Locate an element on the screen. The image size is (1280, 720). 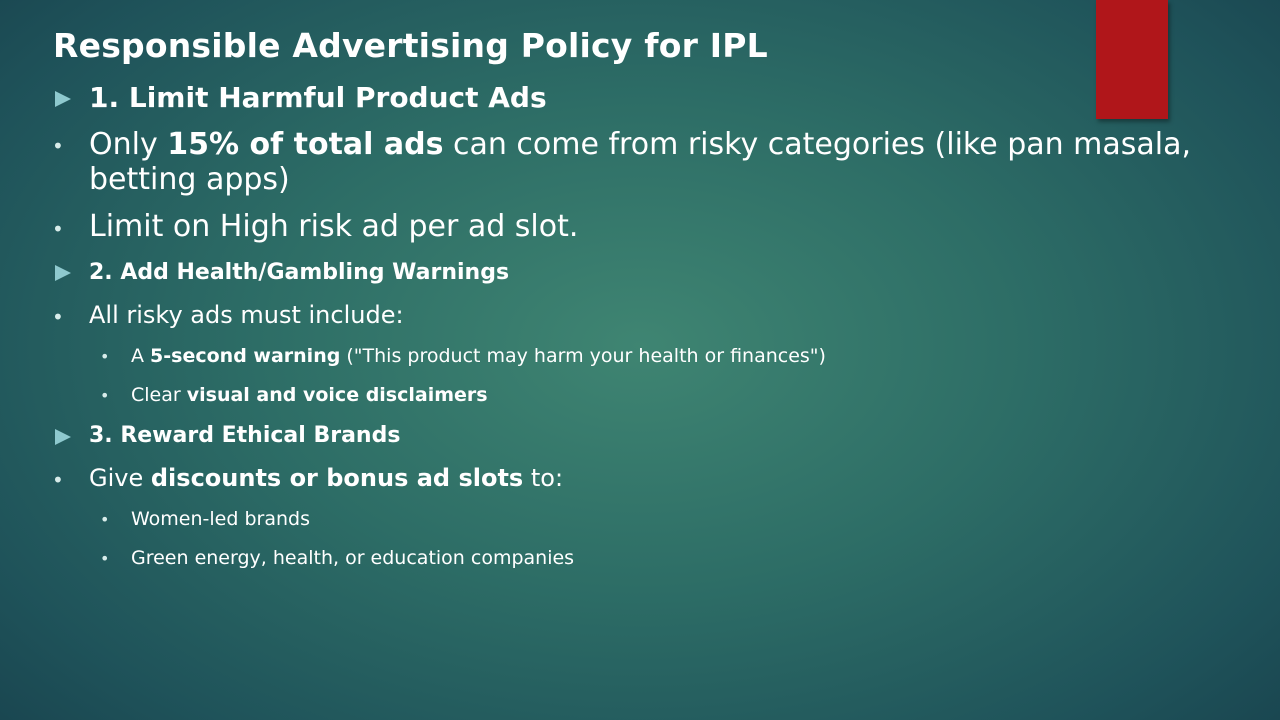
bullet-text: Clear is located at coordinates (159, 395).